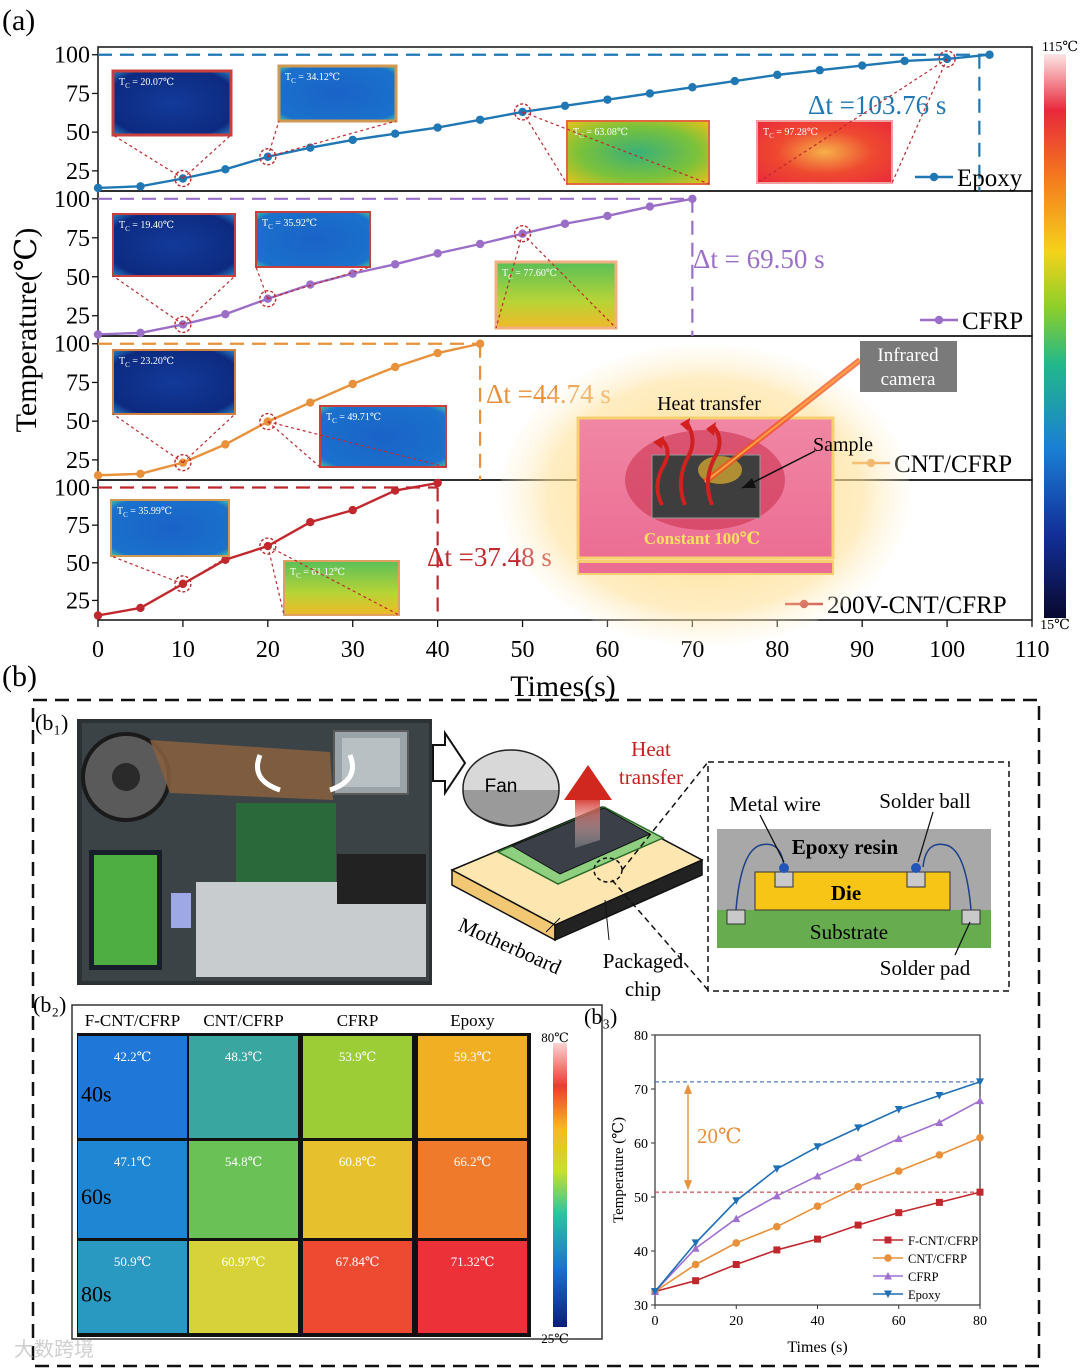  Describe the element at coordinates (96, 1294) in the screenshot. I see `b2-row-label: 80s` at that location.